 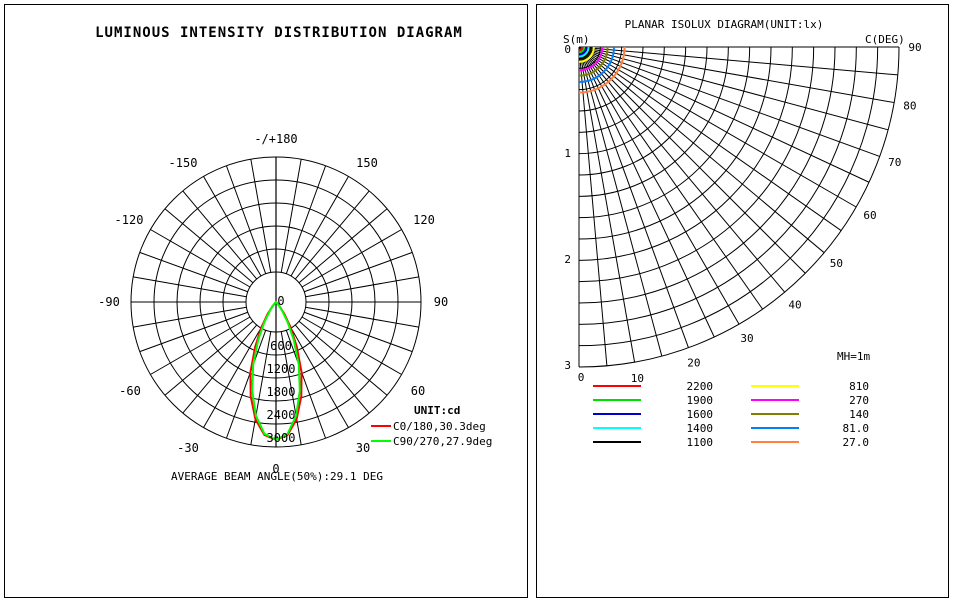 What do you see at coordinates (909, 105) in the screenshot?
I see `c-tick-label: 80` at bounding box center [909, 105].